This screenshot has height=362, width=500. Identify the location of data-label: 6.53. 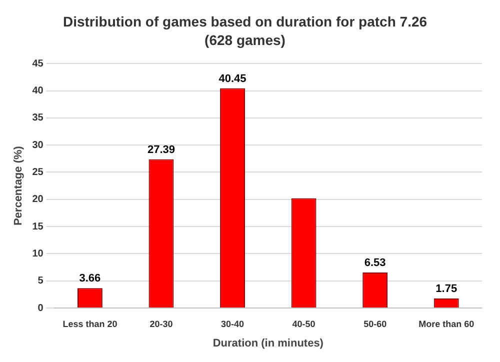
(375, 263).